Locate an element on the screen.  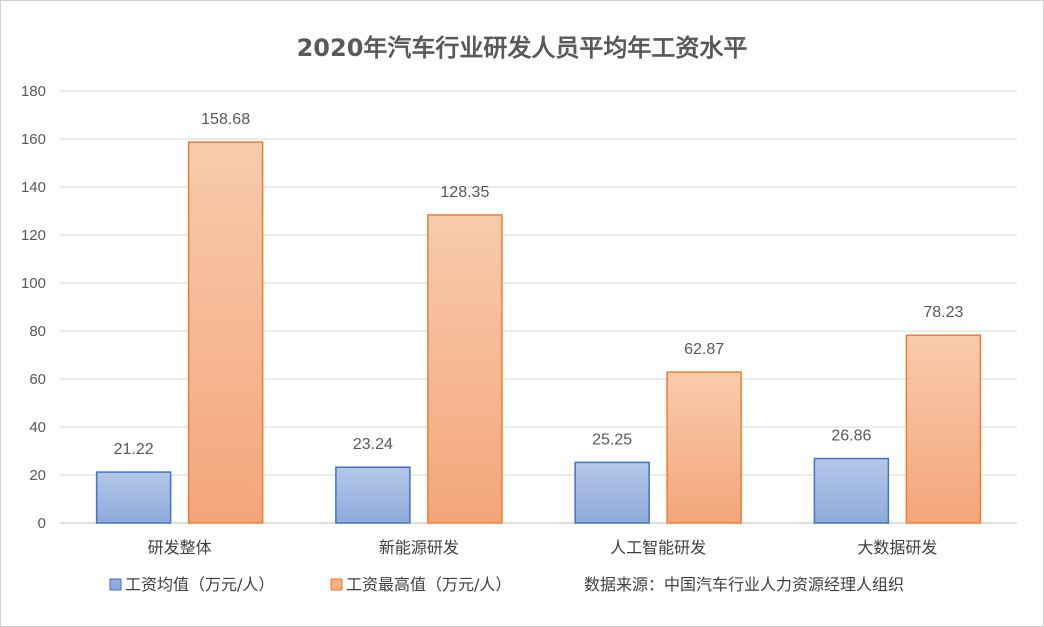
data-label: 62.87 is located at coordinates (704, 349).